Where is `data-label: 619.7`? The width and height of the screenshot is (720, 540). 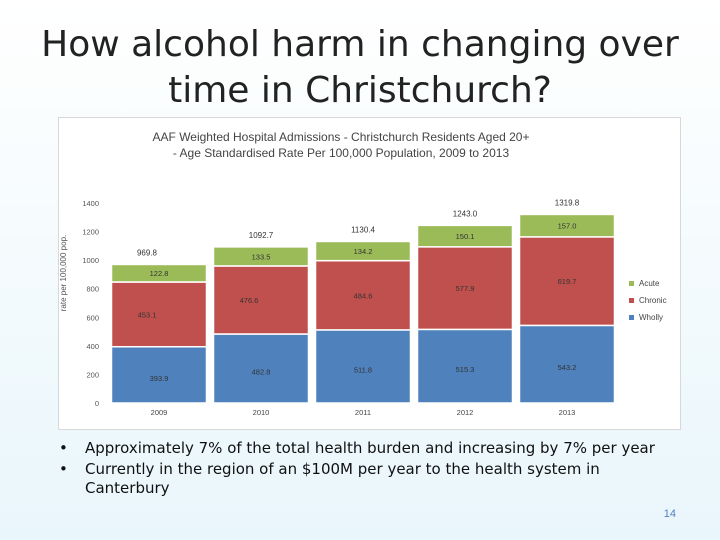
data-label: 619.7 is located at coordinates (567, 281).